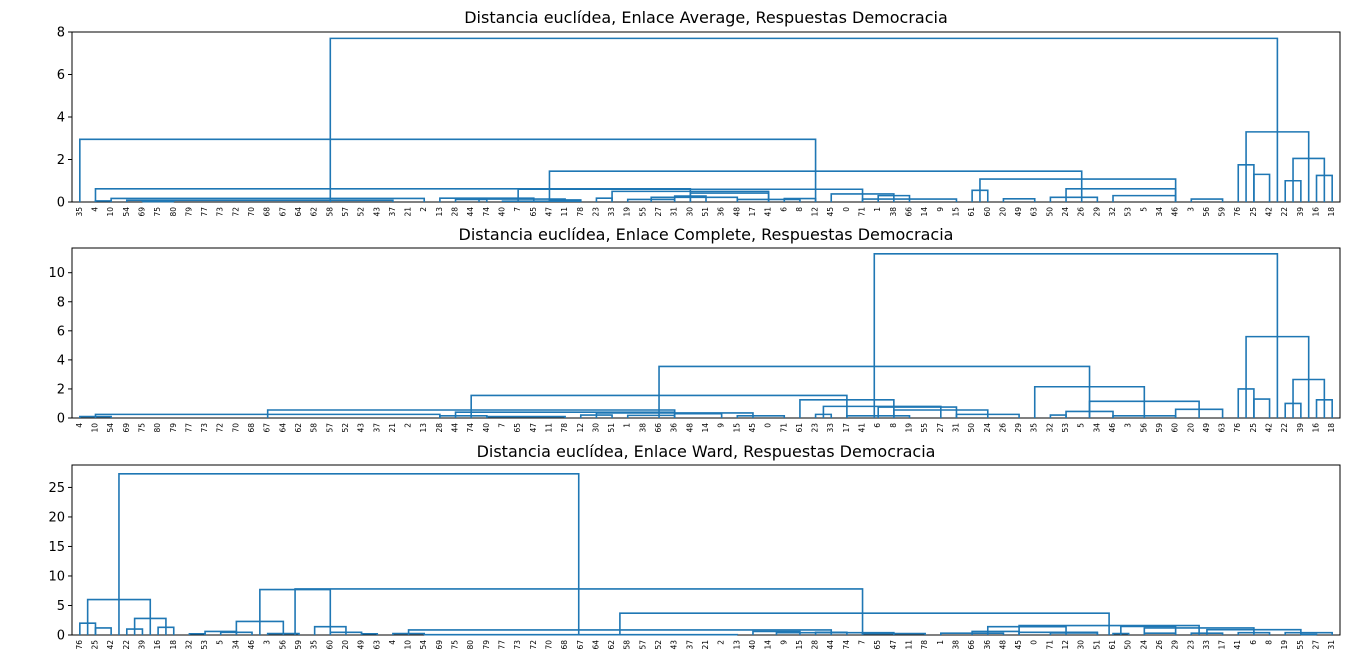 This screenshot has width=1366, height=663. I want to click on leaf-label: 28, so click(815, 645).